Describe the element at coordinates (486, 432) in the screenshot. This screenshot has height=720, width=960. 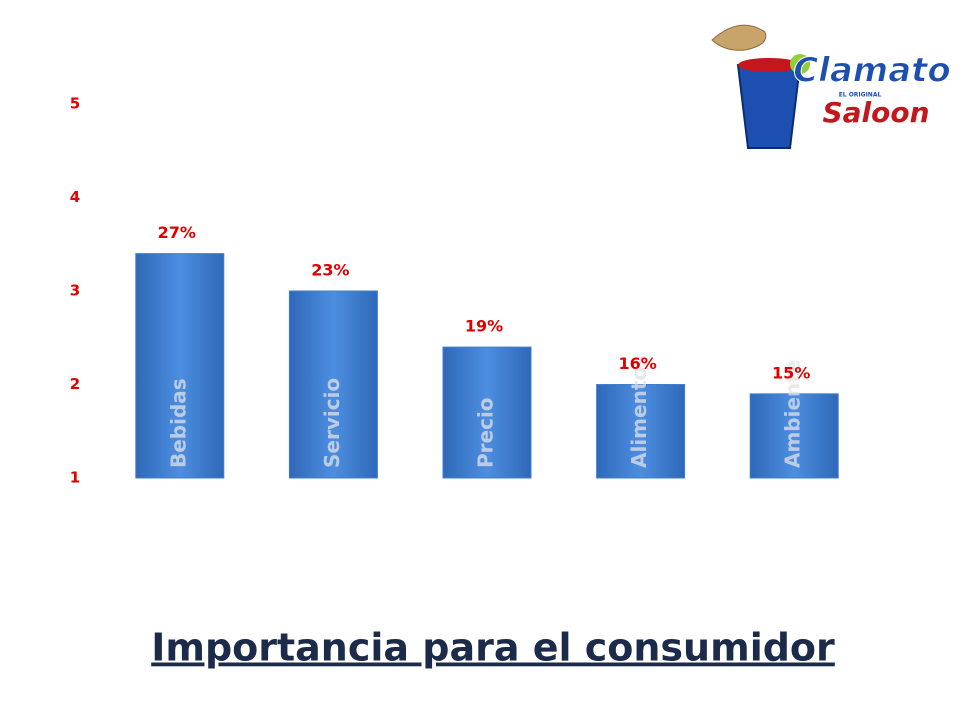
I see `category-label: Precio` at that location.